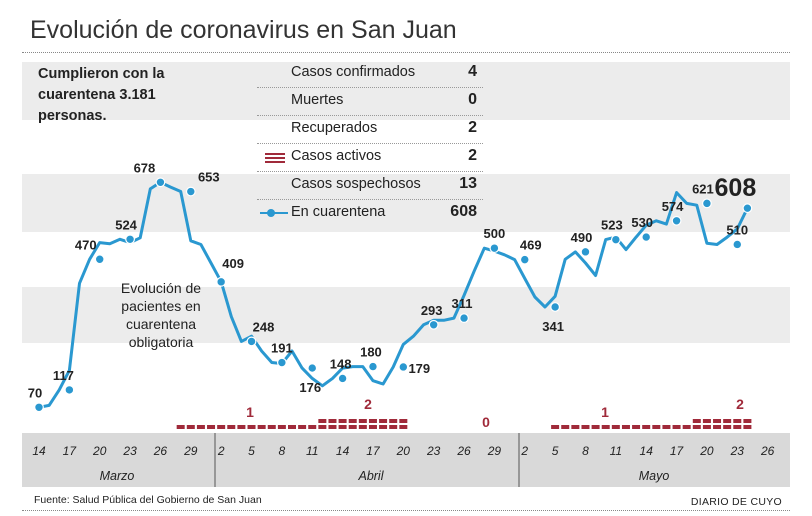 Image resolution: width=812 pixels, height=516 pixels. Describe the element at coordinates (243, 30) in the screenshot. I see `page-title: Evolución de coronavirus en San Juan` at that location.